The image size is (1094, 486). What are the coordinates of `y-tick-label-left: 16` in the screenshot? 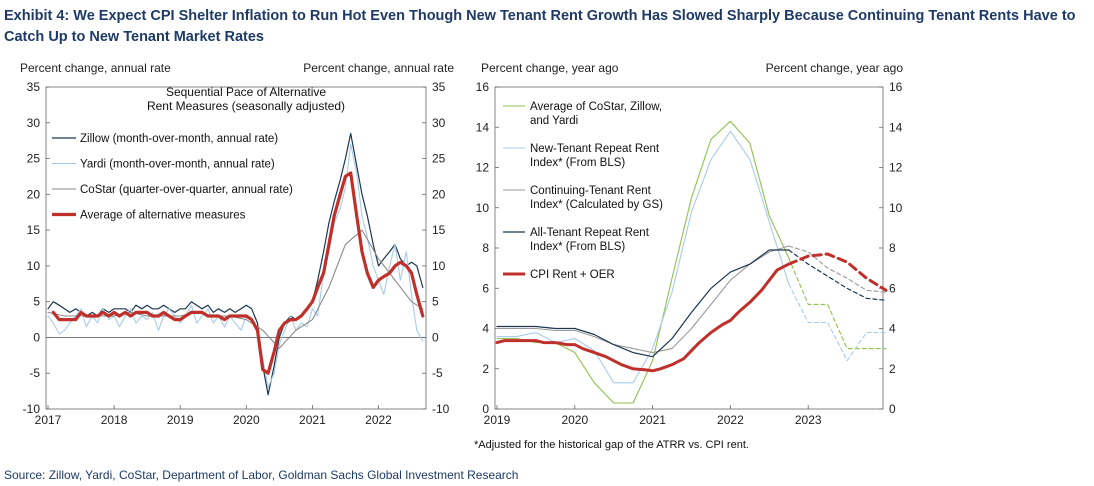 It's located at (483, 87).